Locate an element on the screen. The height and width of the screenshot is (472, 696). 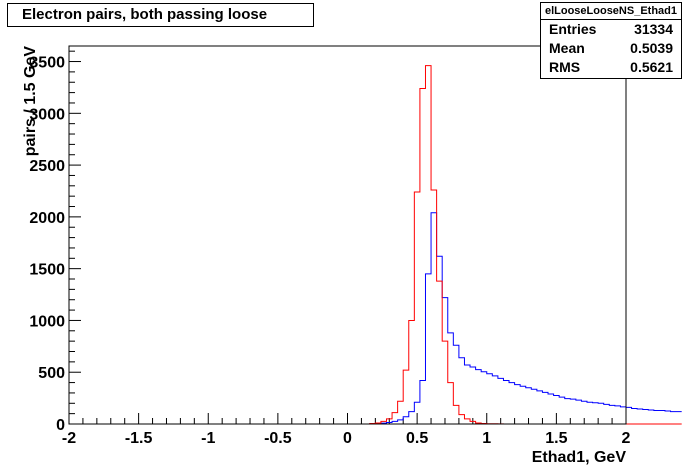
y-tick-label: 2000 is located at coordinates (47, 218).